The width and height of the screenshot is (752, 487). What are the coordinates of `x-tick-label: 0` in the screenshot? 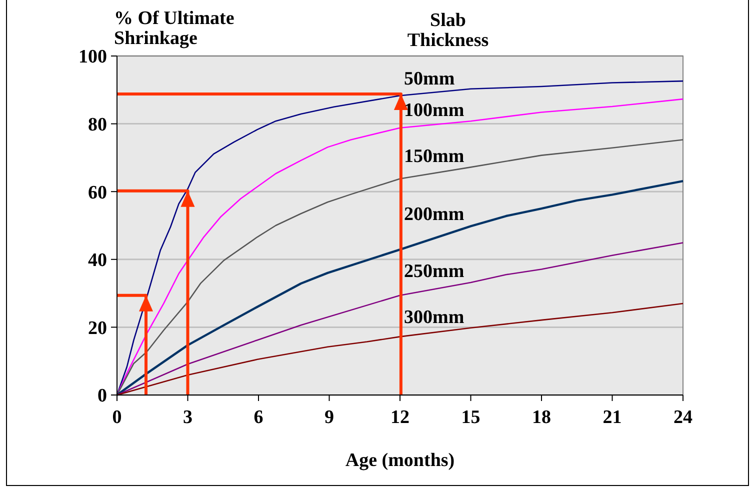 It's located at (117, 417).